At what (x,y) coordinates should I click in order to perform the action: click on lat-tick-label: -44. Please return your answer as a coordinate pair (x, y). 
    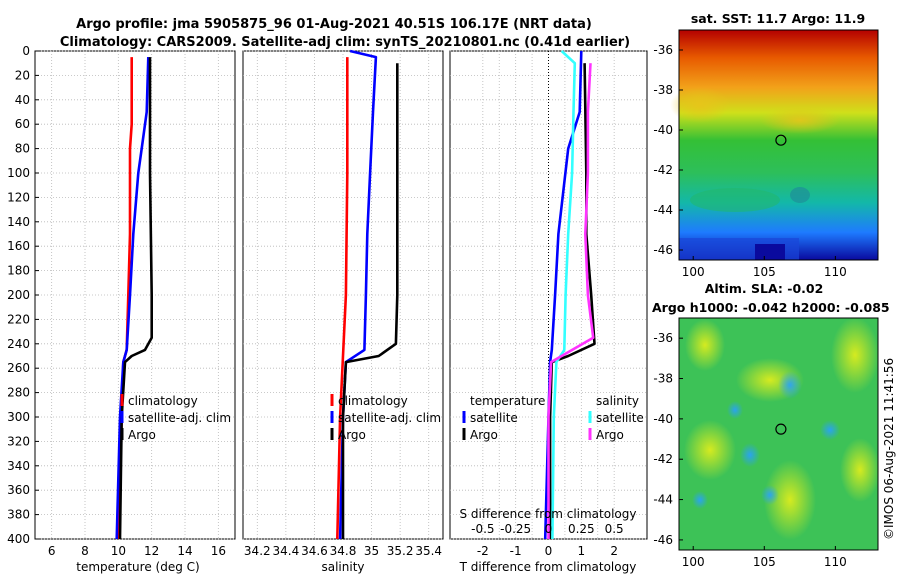
    Looking at the image, I should click on (663, 210).